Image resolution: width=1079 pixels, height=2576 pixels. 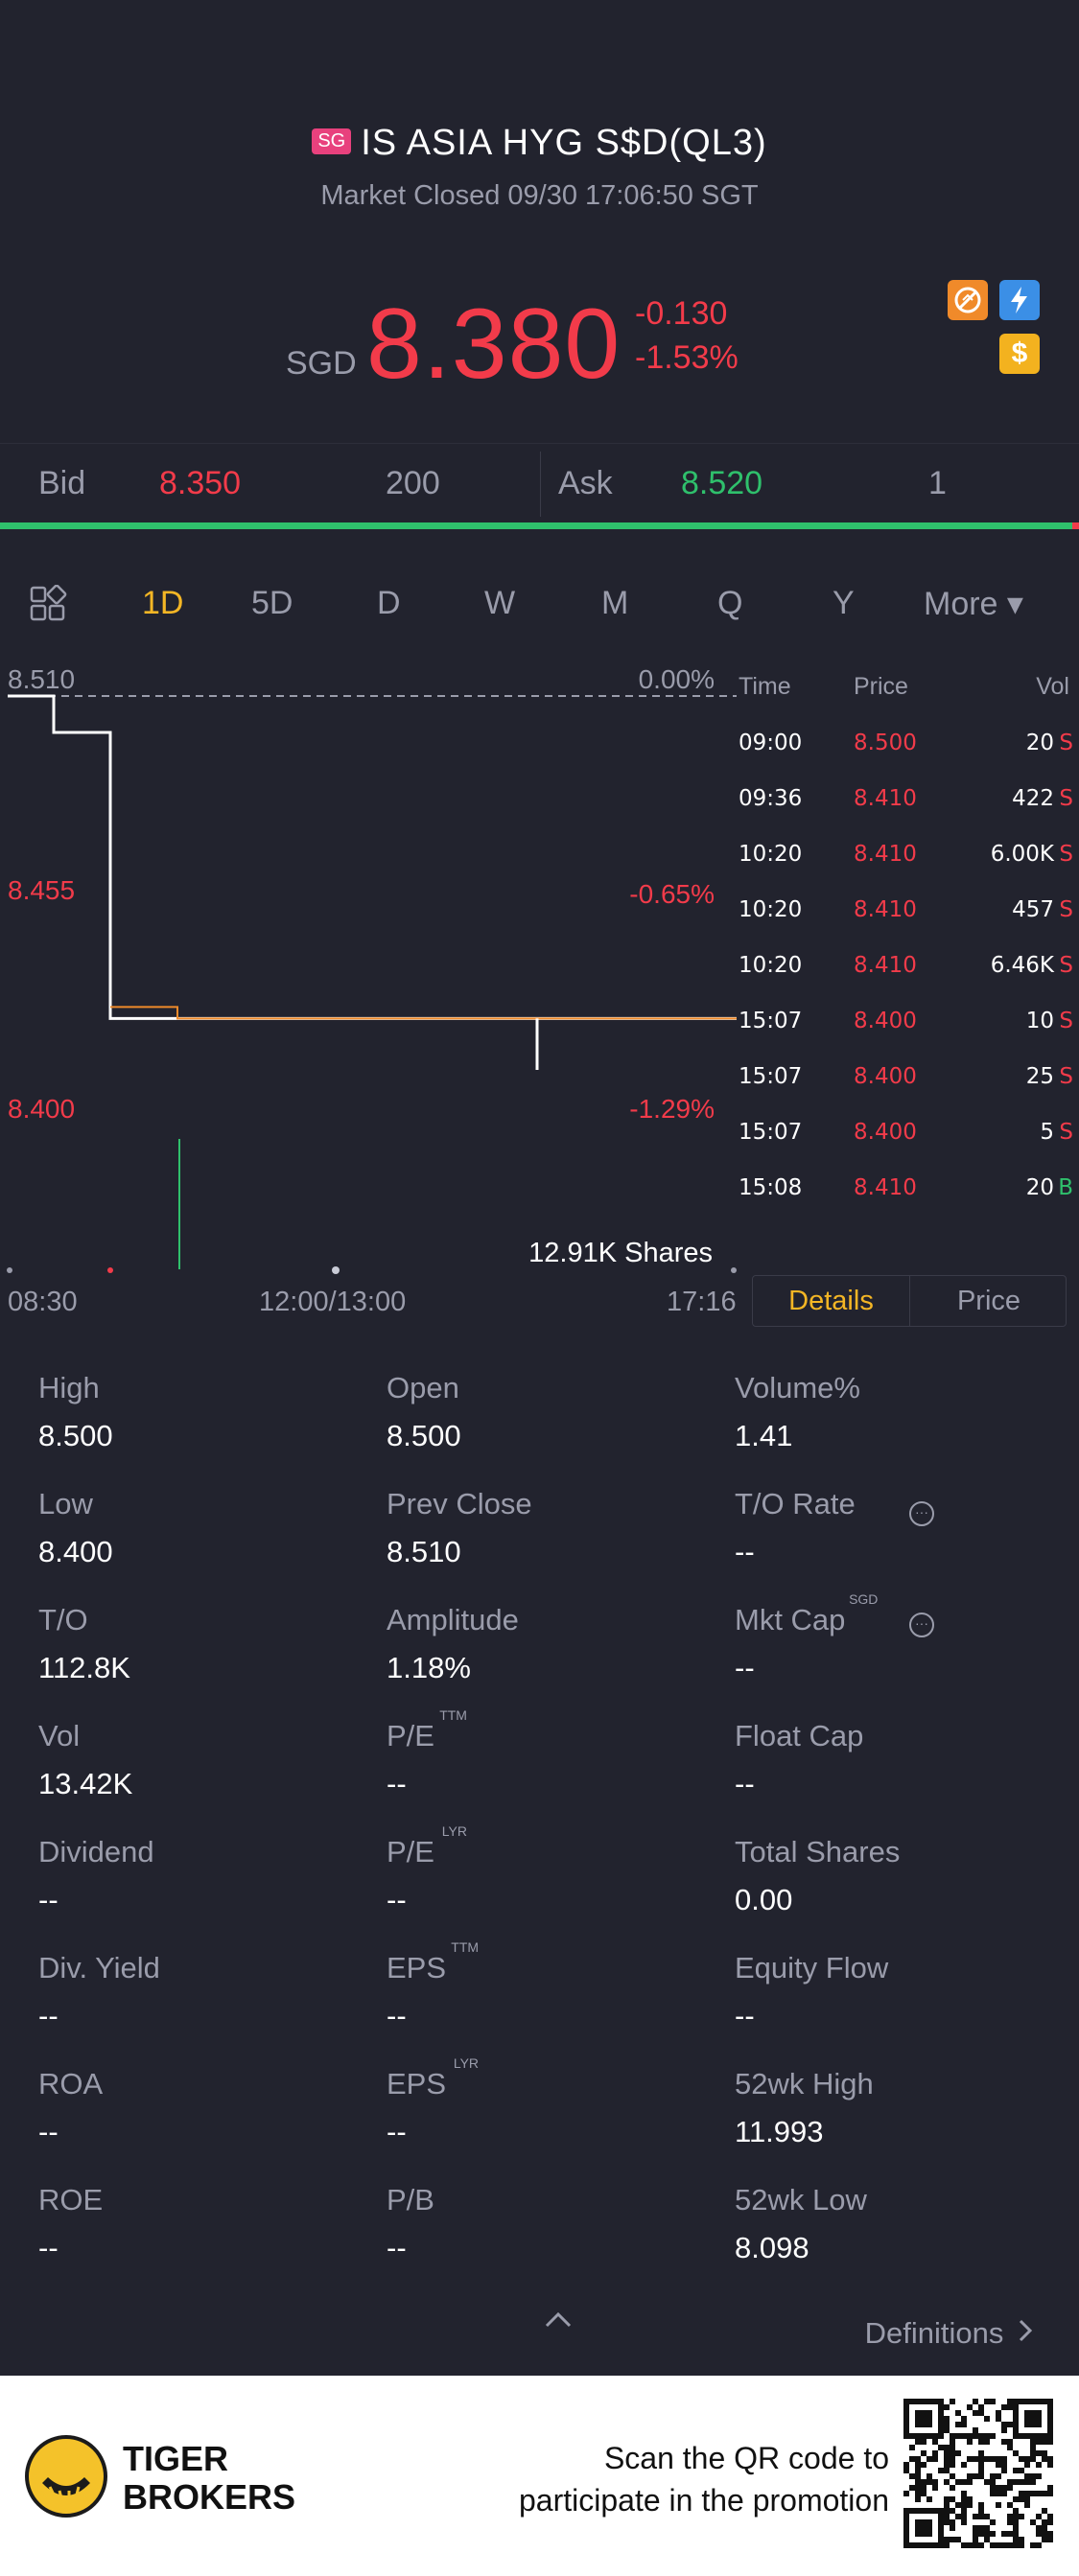 I want to click on stat-label-text: T/O, so click(x=63, y=1619).